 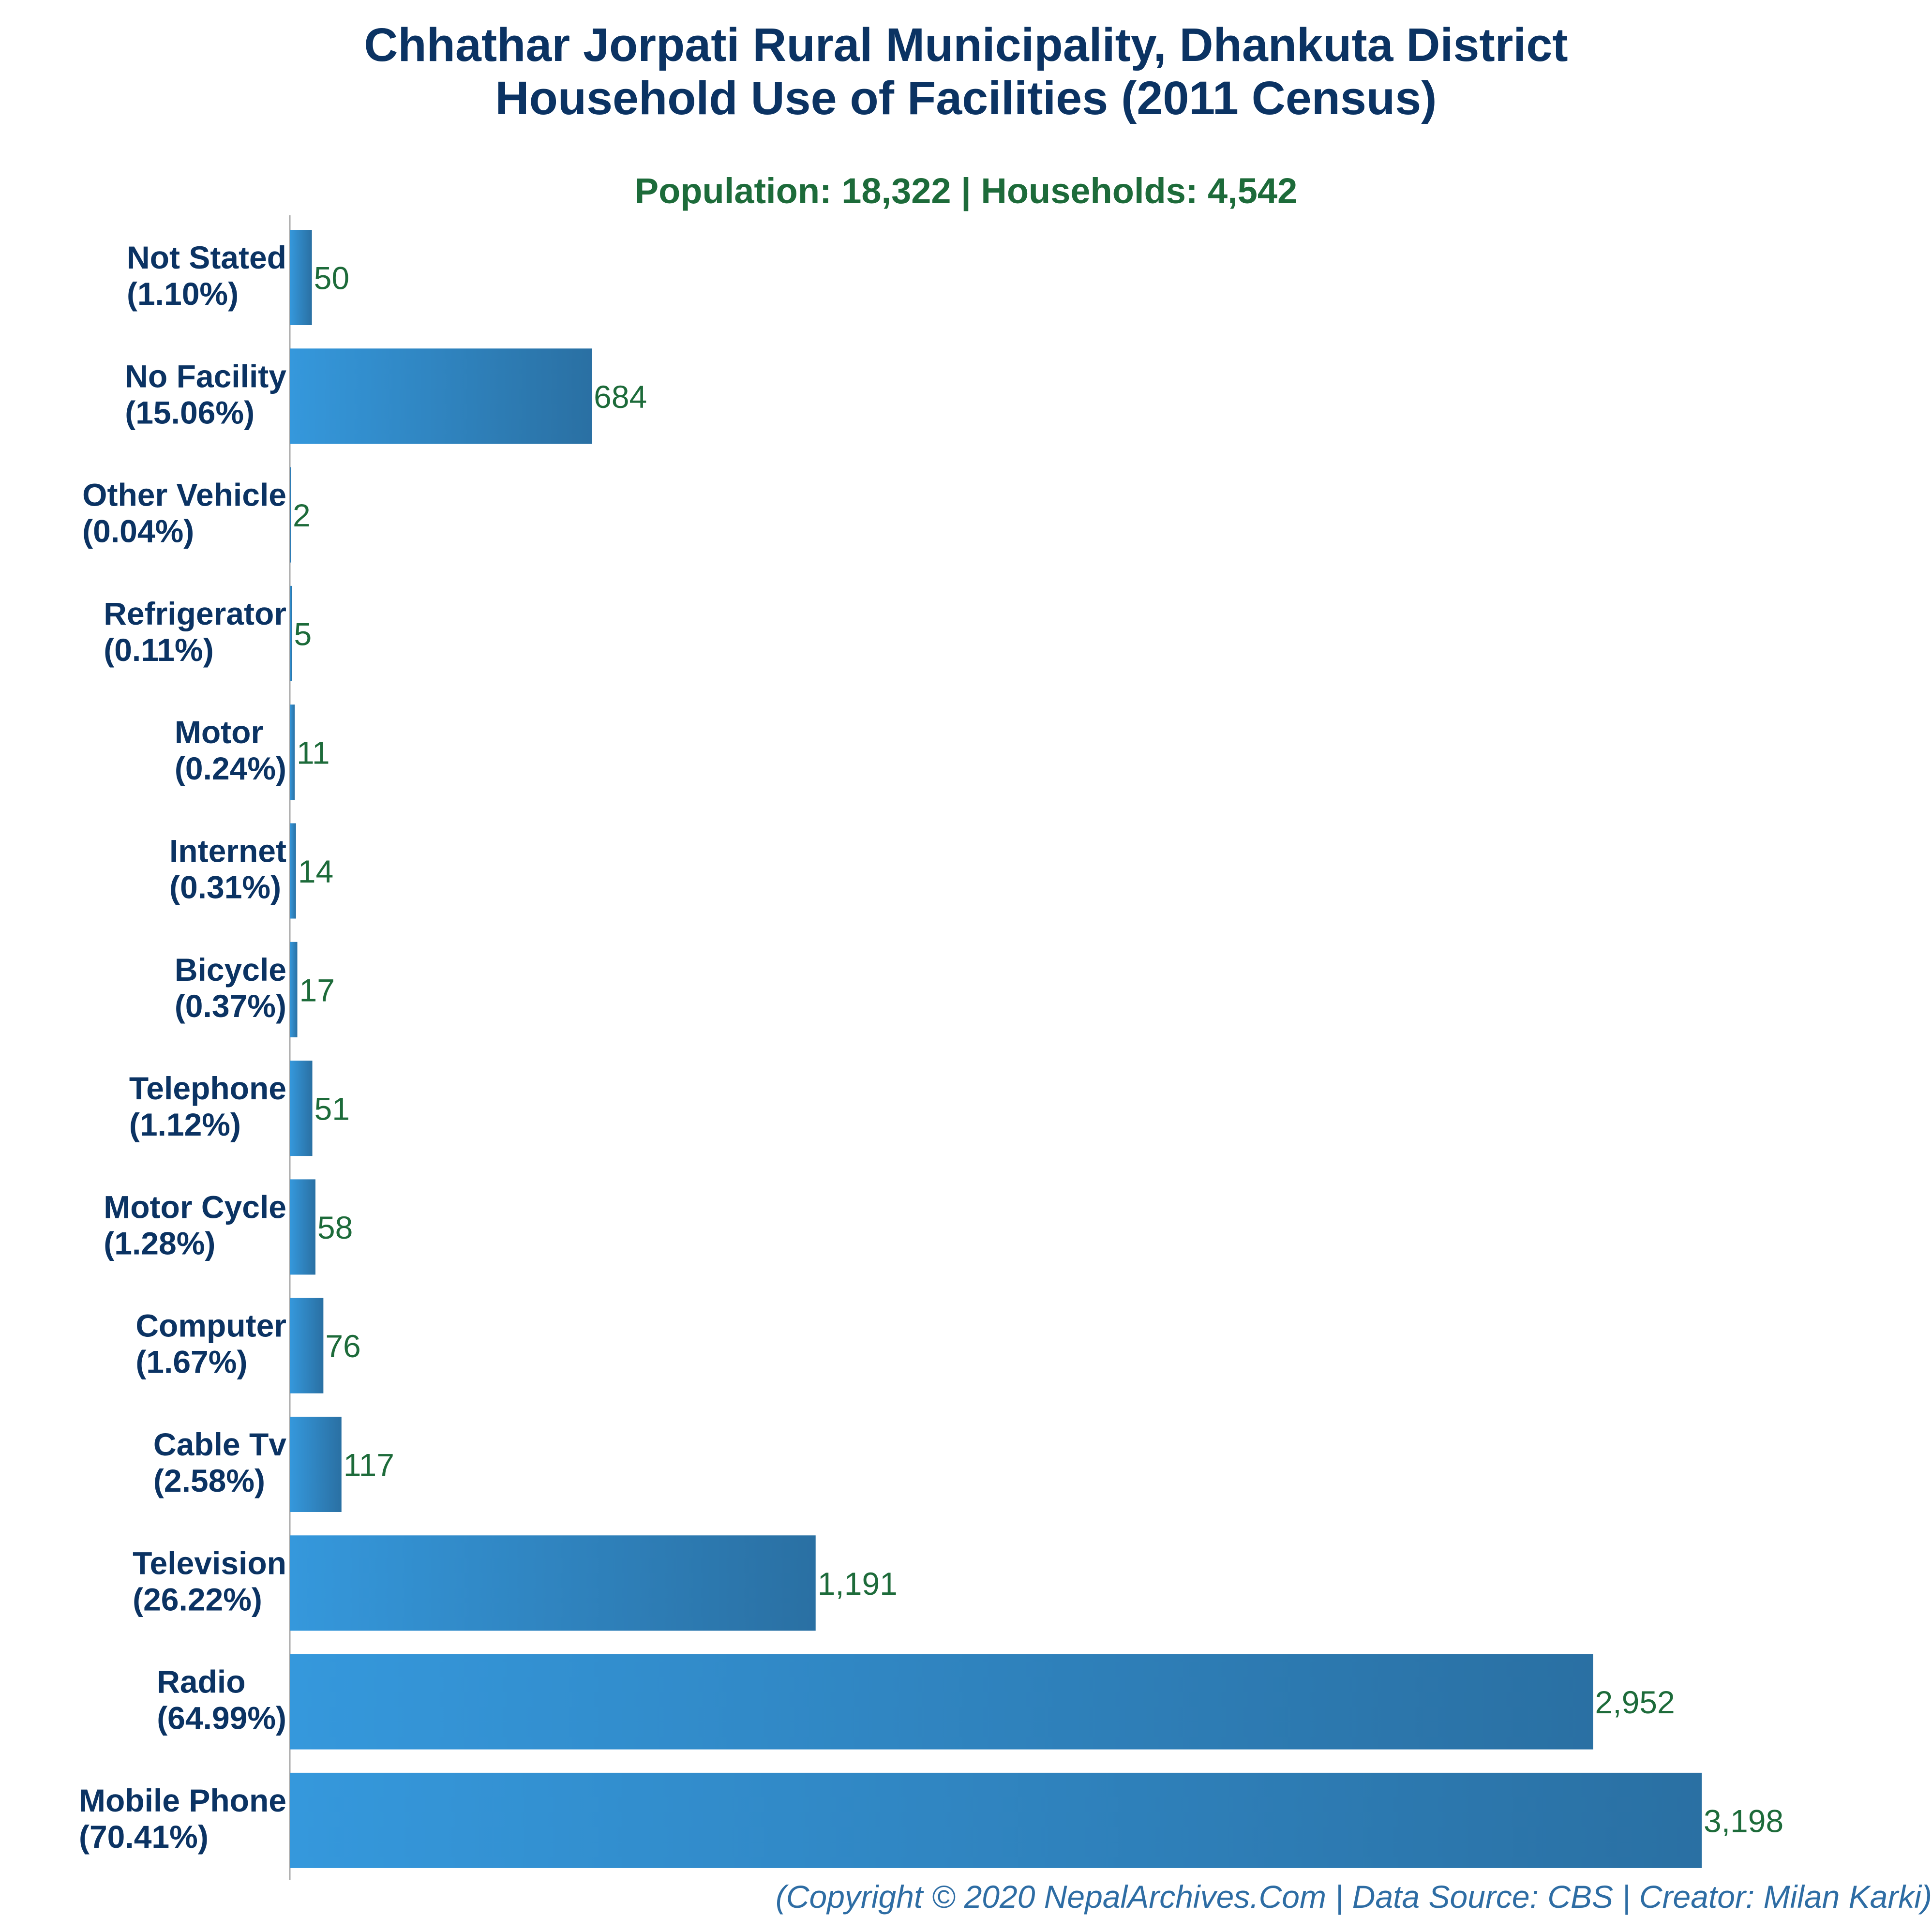 What do you see at coordinates (858, 1584) in the screenshot?
I see `value-label-television: 1,191` at bounding box center [858, 1584].